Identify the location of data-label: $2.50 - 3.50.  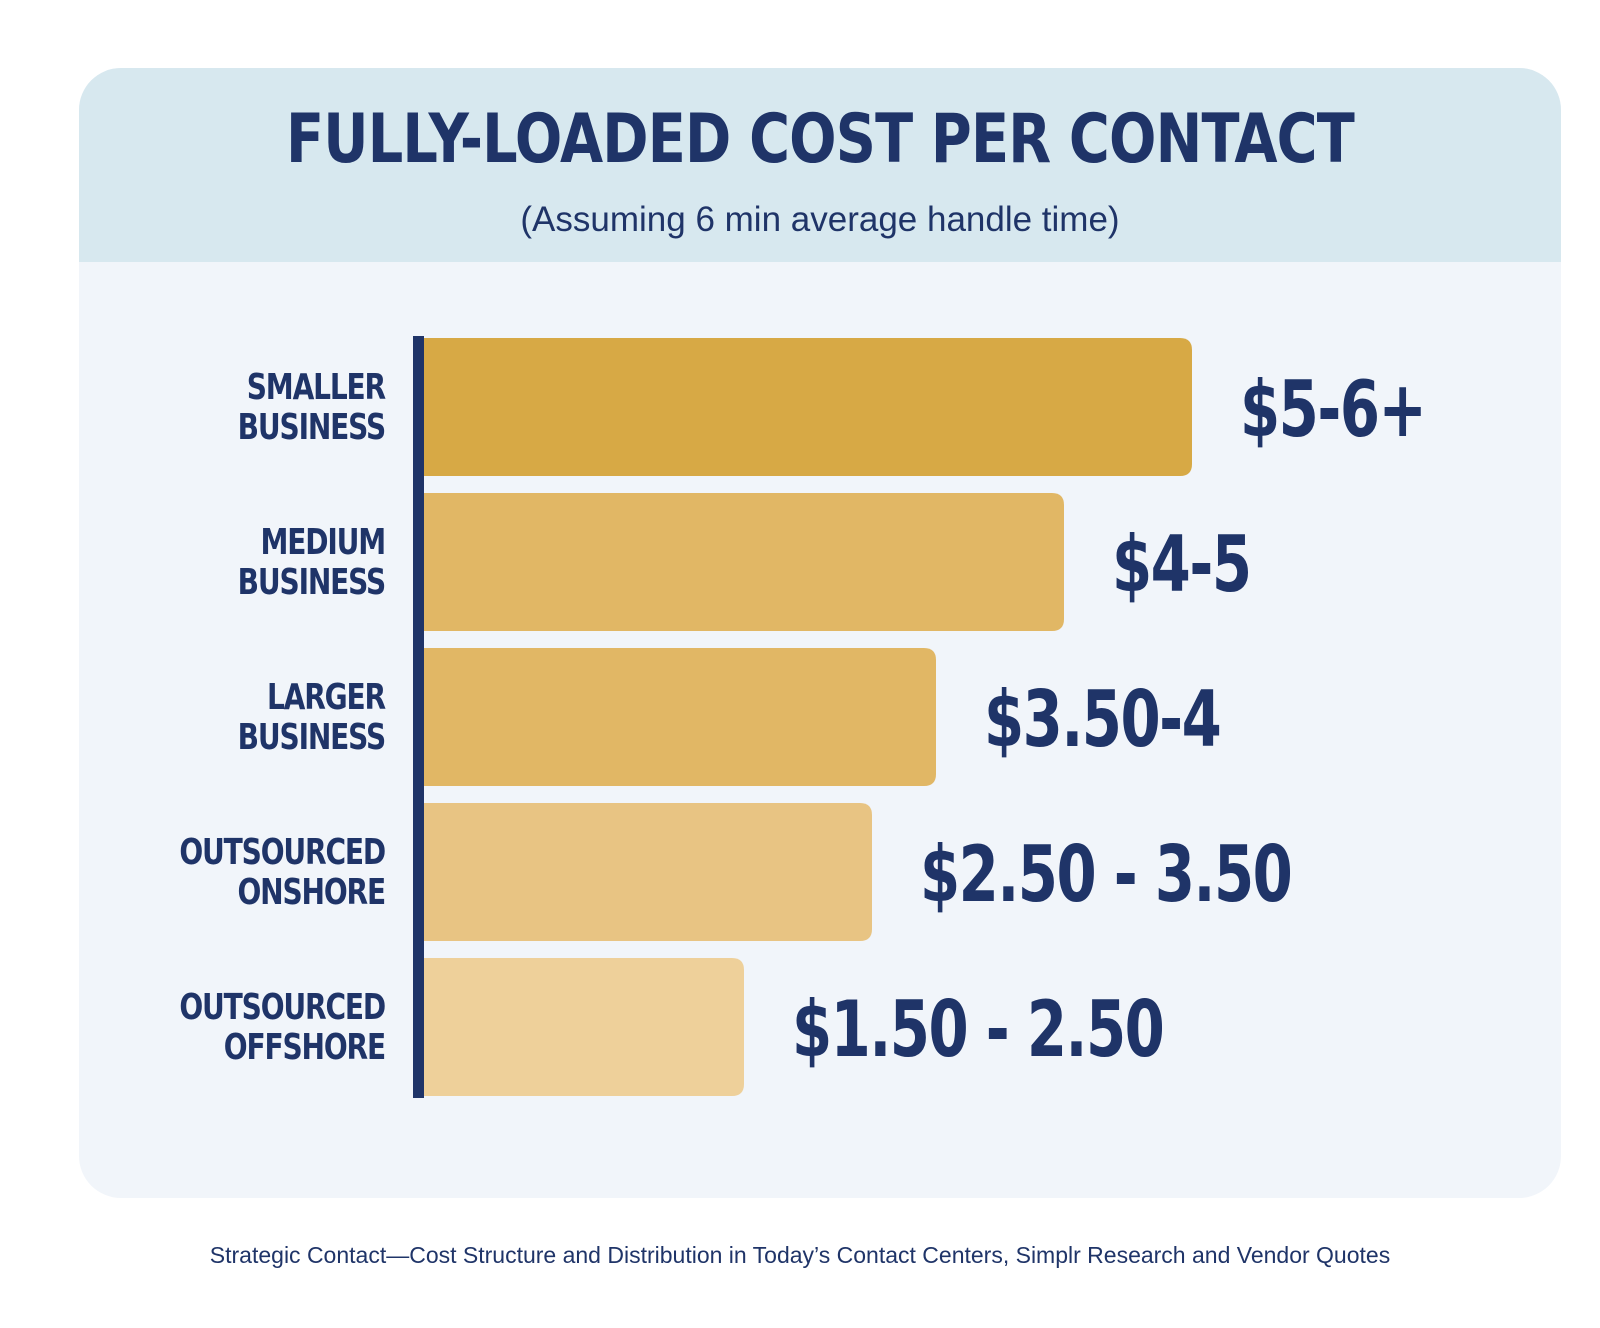
(1105, 874).